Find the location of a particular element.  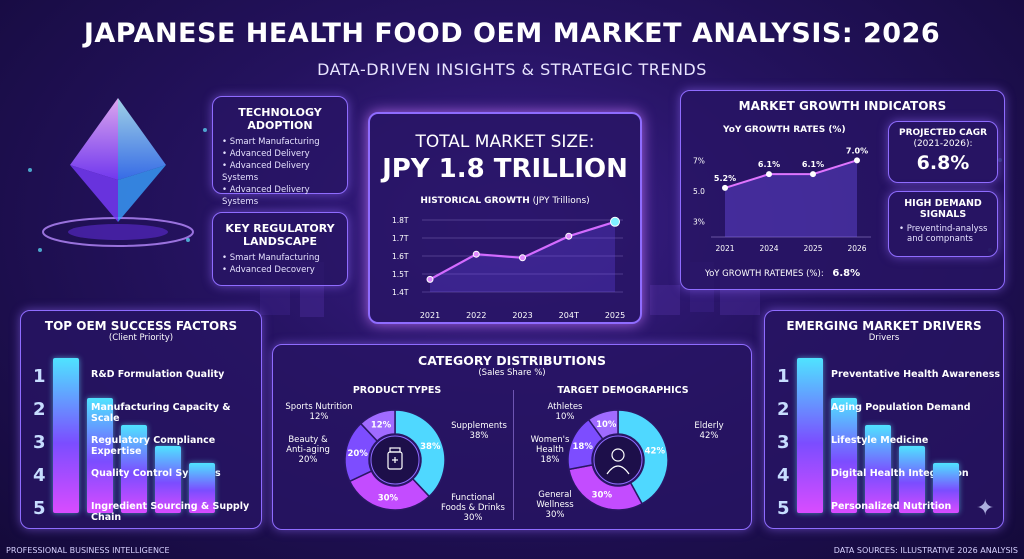

sparkle-icon: ✦ is located at coordinates (985, 508).